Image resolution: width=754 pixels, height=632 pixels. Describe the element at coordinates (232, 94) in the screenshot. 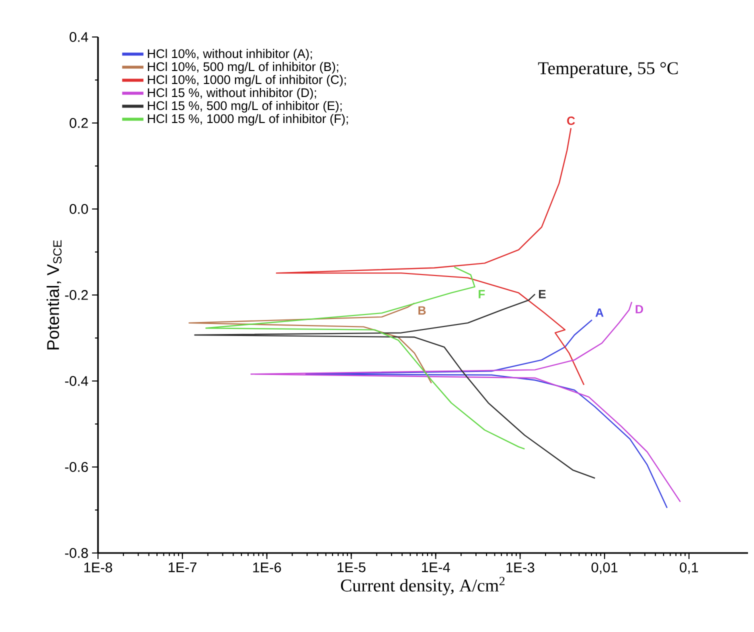

I see `legend-label: HCl 15 %, without inhibitor (D);` at that location.